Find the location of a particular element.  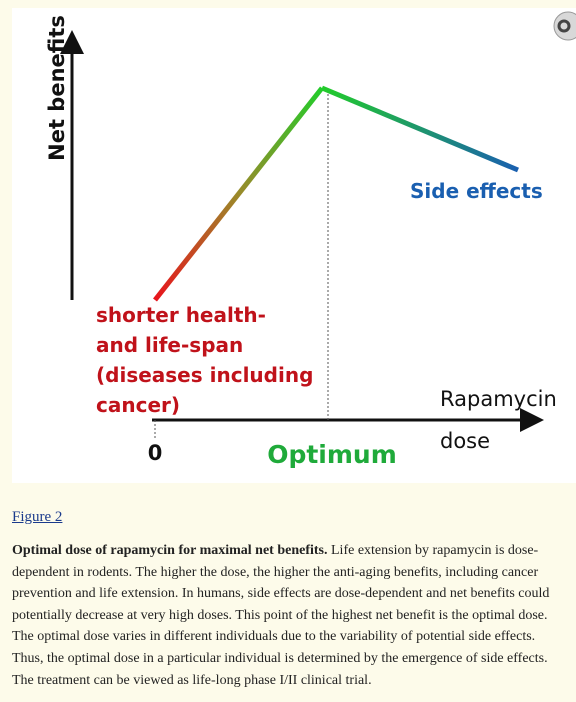

rising-line is located at coordinates (238, 194).